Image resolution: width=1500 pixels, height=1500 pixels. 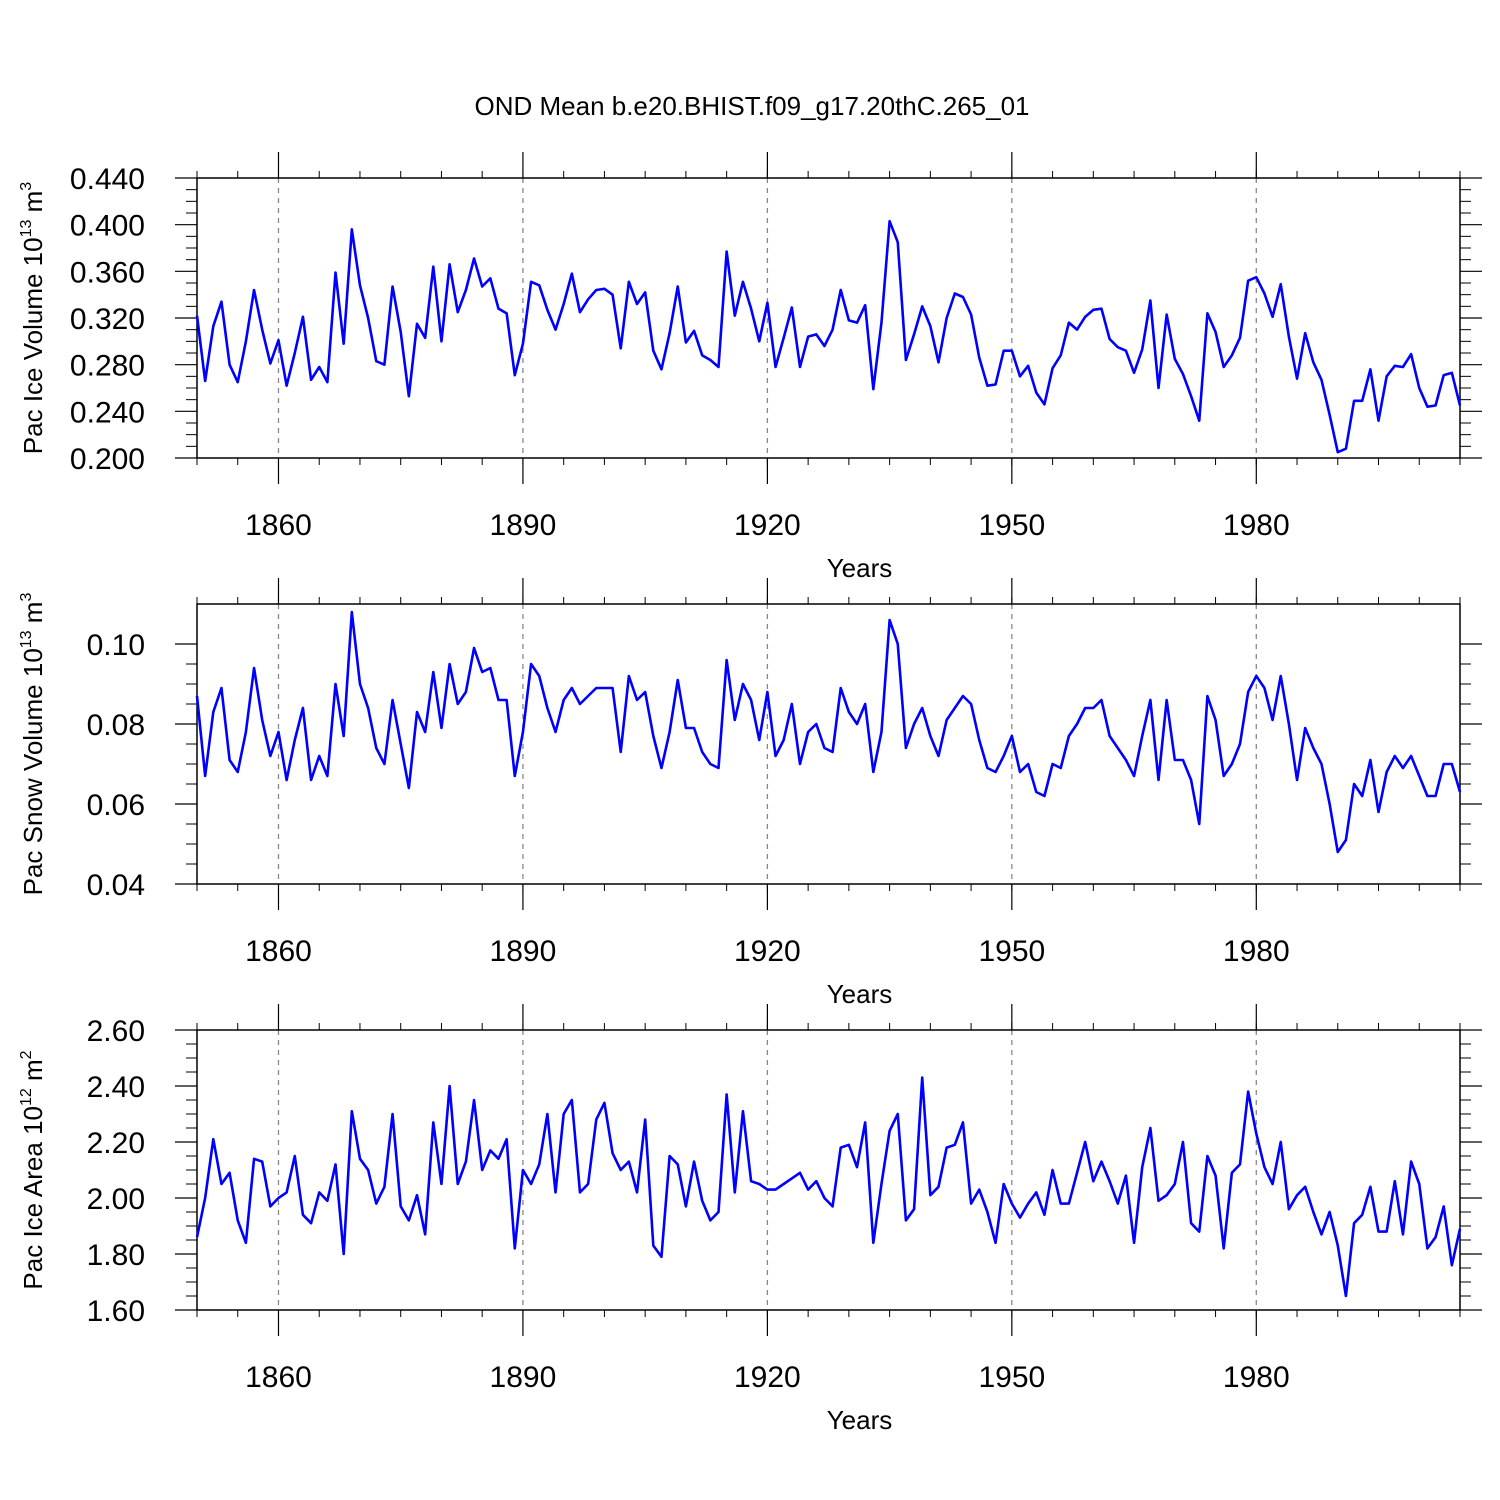 What do you see at coordinates (116, 1199) in the screenshot?
I see `y-tick-label: 2.00` at bounding box center [116, 1199].